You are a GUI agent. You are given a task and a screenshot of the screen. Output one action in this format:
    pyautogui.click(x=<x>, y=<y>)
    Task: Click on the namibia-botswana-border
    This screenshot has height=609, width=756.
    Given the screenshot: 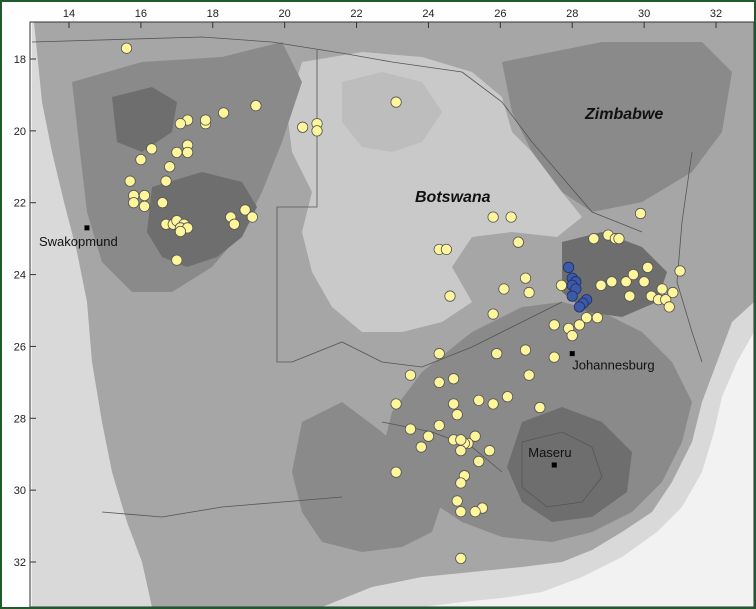 What is the action you would take?
    pyautogui.click(x=297, y=206)
    